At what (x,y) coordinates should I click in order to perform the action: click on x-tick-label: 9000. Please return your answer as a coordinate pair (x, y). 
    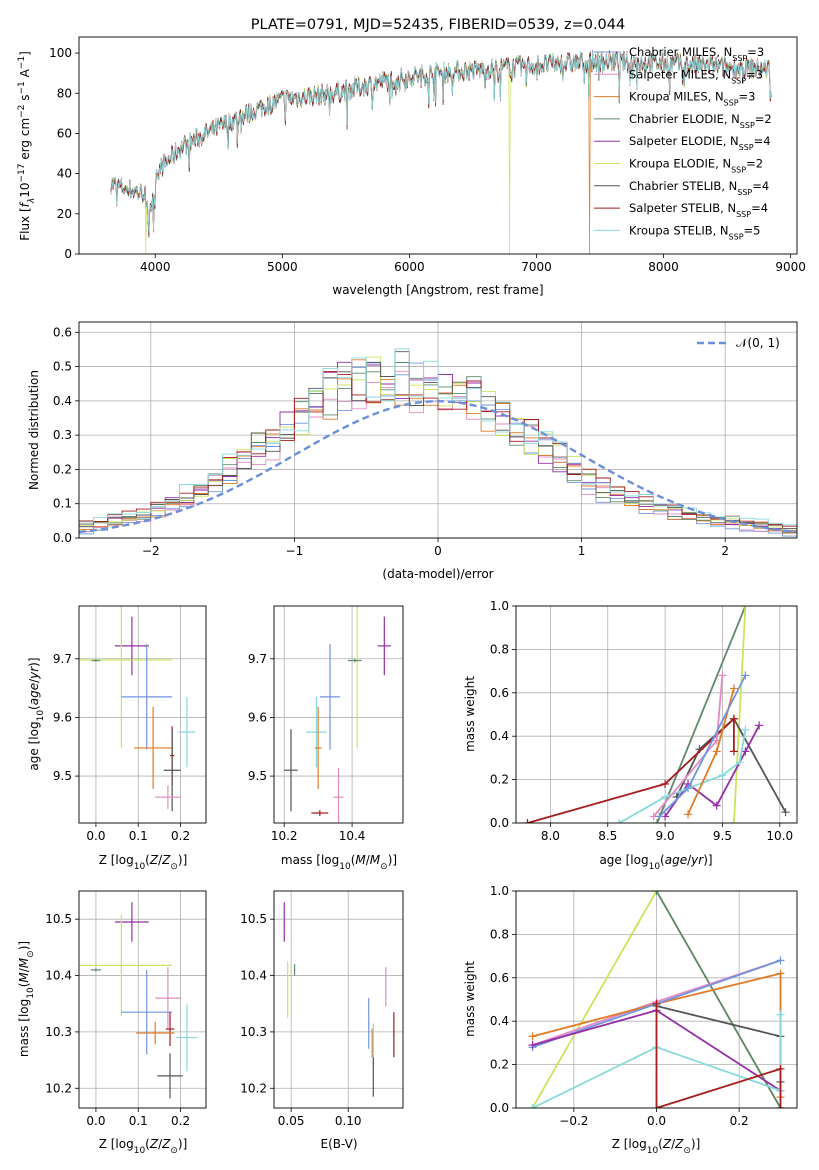
    Looking at the image, I should click on (790, 267).